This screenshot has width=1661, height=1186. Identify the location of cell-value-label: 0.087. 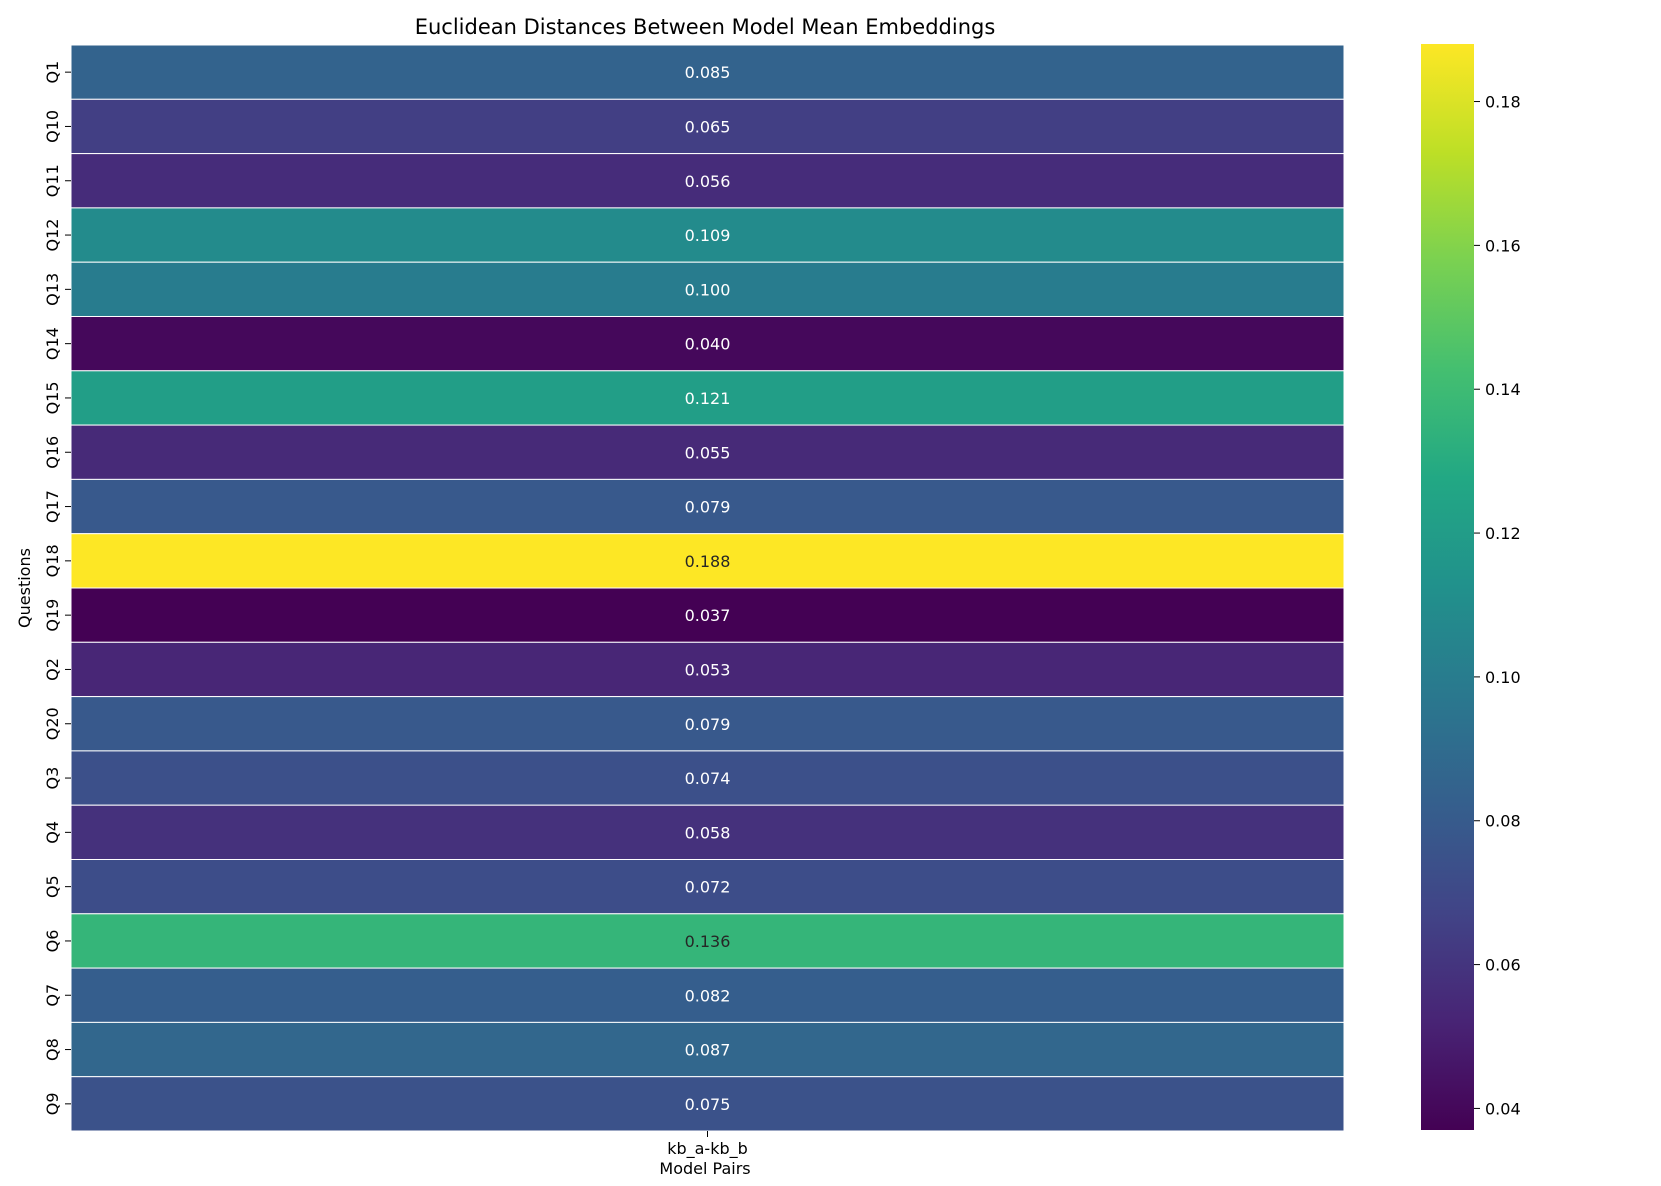
(708, 1050).